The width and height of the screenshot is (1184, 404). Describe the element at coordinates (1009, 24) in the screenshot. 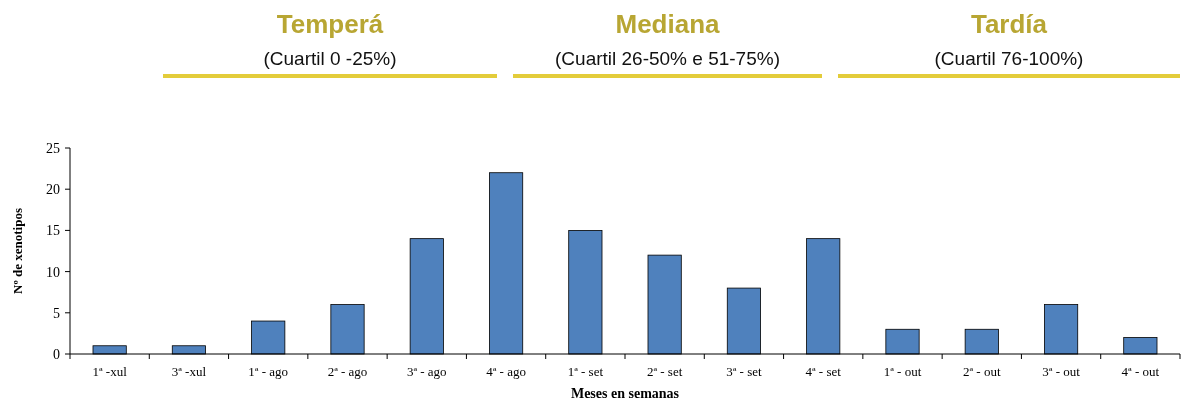

I see `text: Tardía` at that location.